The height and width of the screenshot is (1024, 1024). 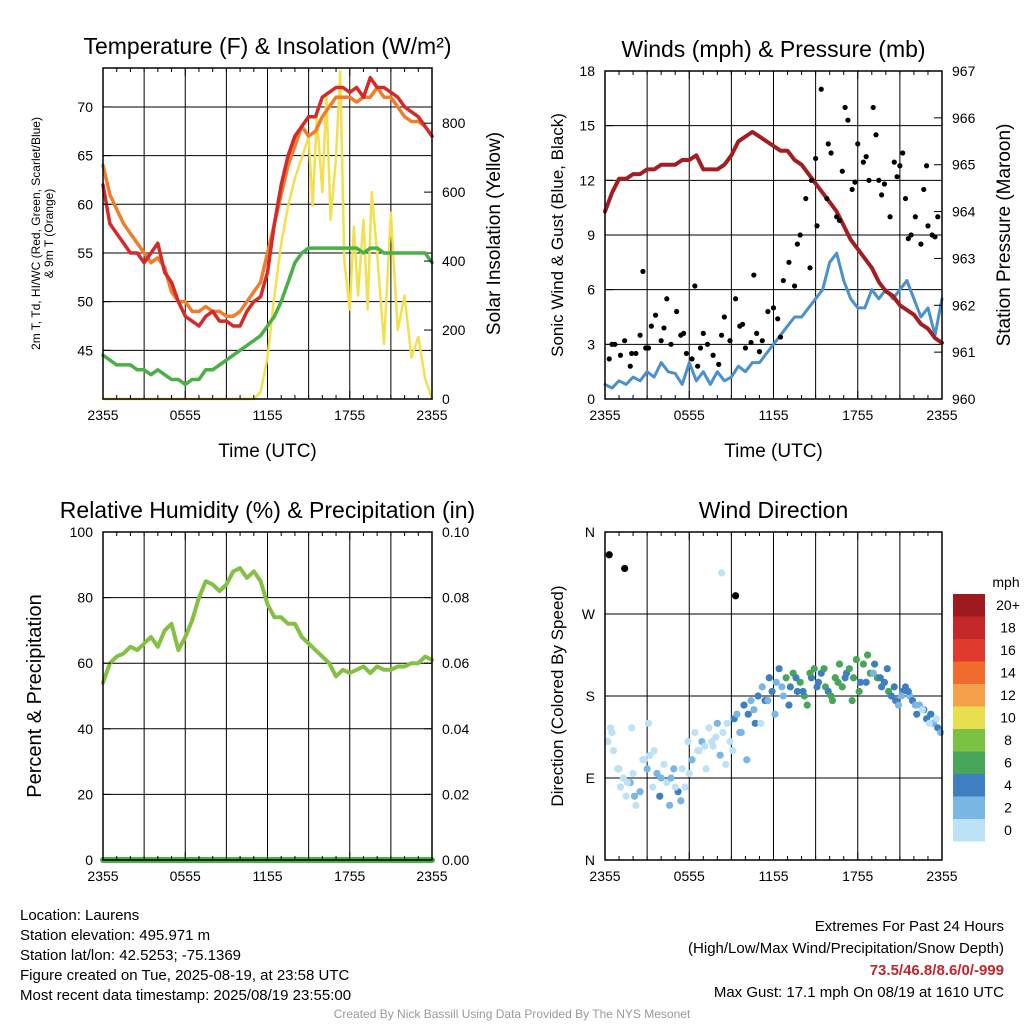 What do you see at coordinates (964, 118) in the screenshot?
I see `y2-tick-label: 966` at bounding box center [964, 118].